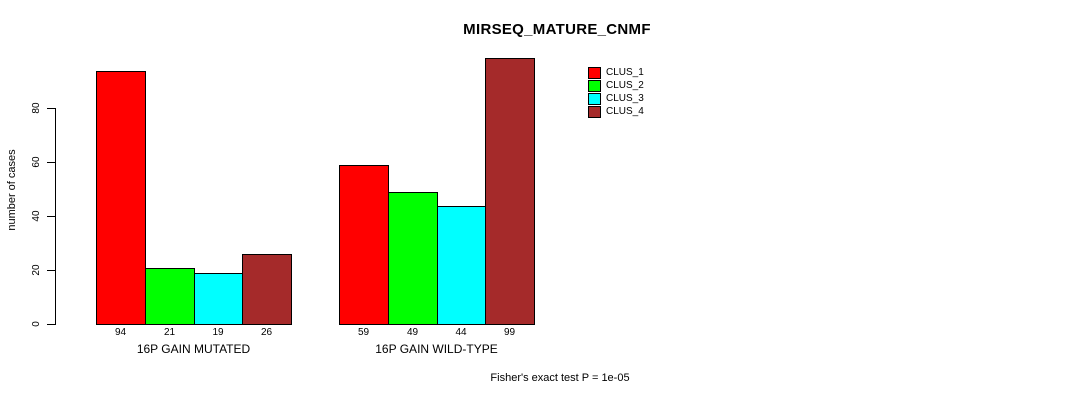 The height and width of the screenshot is (400, 1090). Describe the element at coordinates (55, 216) in the screenshot. I see `y-axis-line` at that location.